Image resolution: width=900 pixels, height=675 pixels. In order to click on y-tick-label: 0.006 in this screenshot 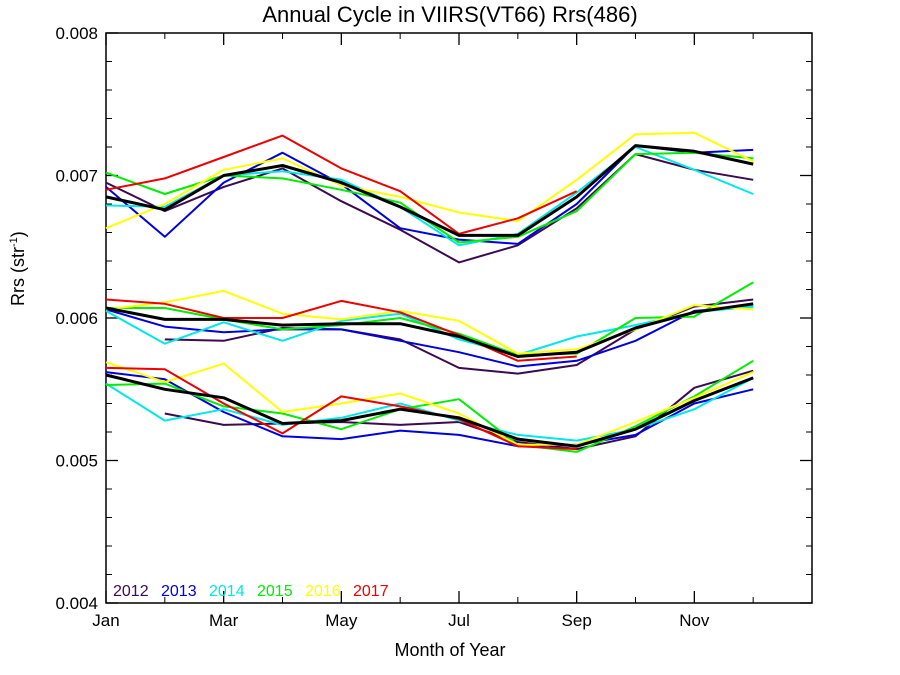, I will do `click(76, 318)`.